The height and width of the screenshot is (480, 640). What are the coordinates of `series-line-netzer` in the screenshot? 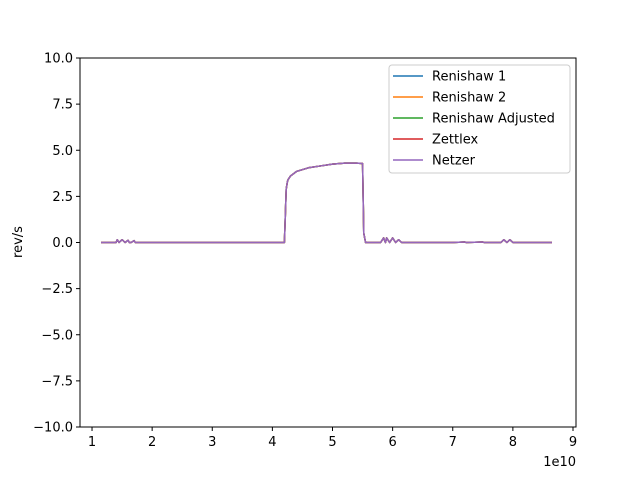 It's located at (326, 203).